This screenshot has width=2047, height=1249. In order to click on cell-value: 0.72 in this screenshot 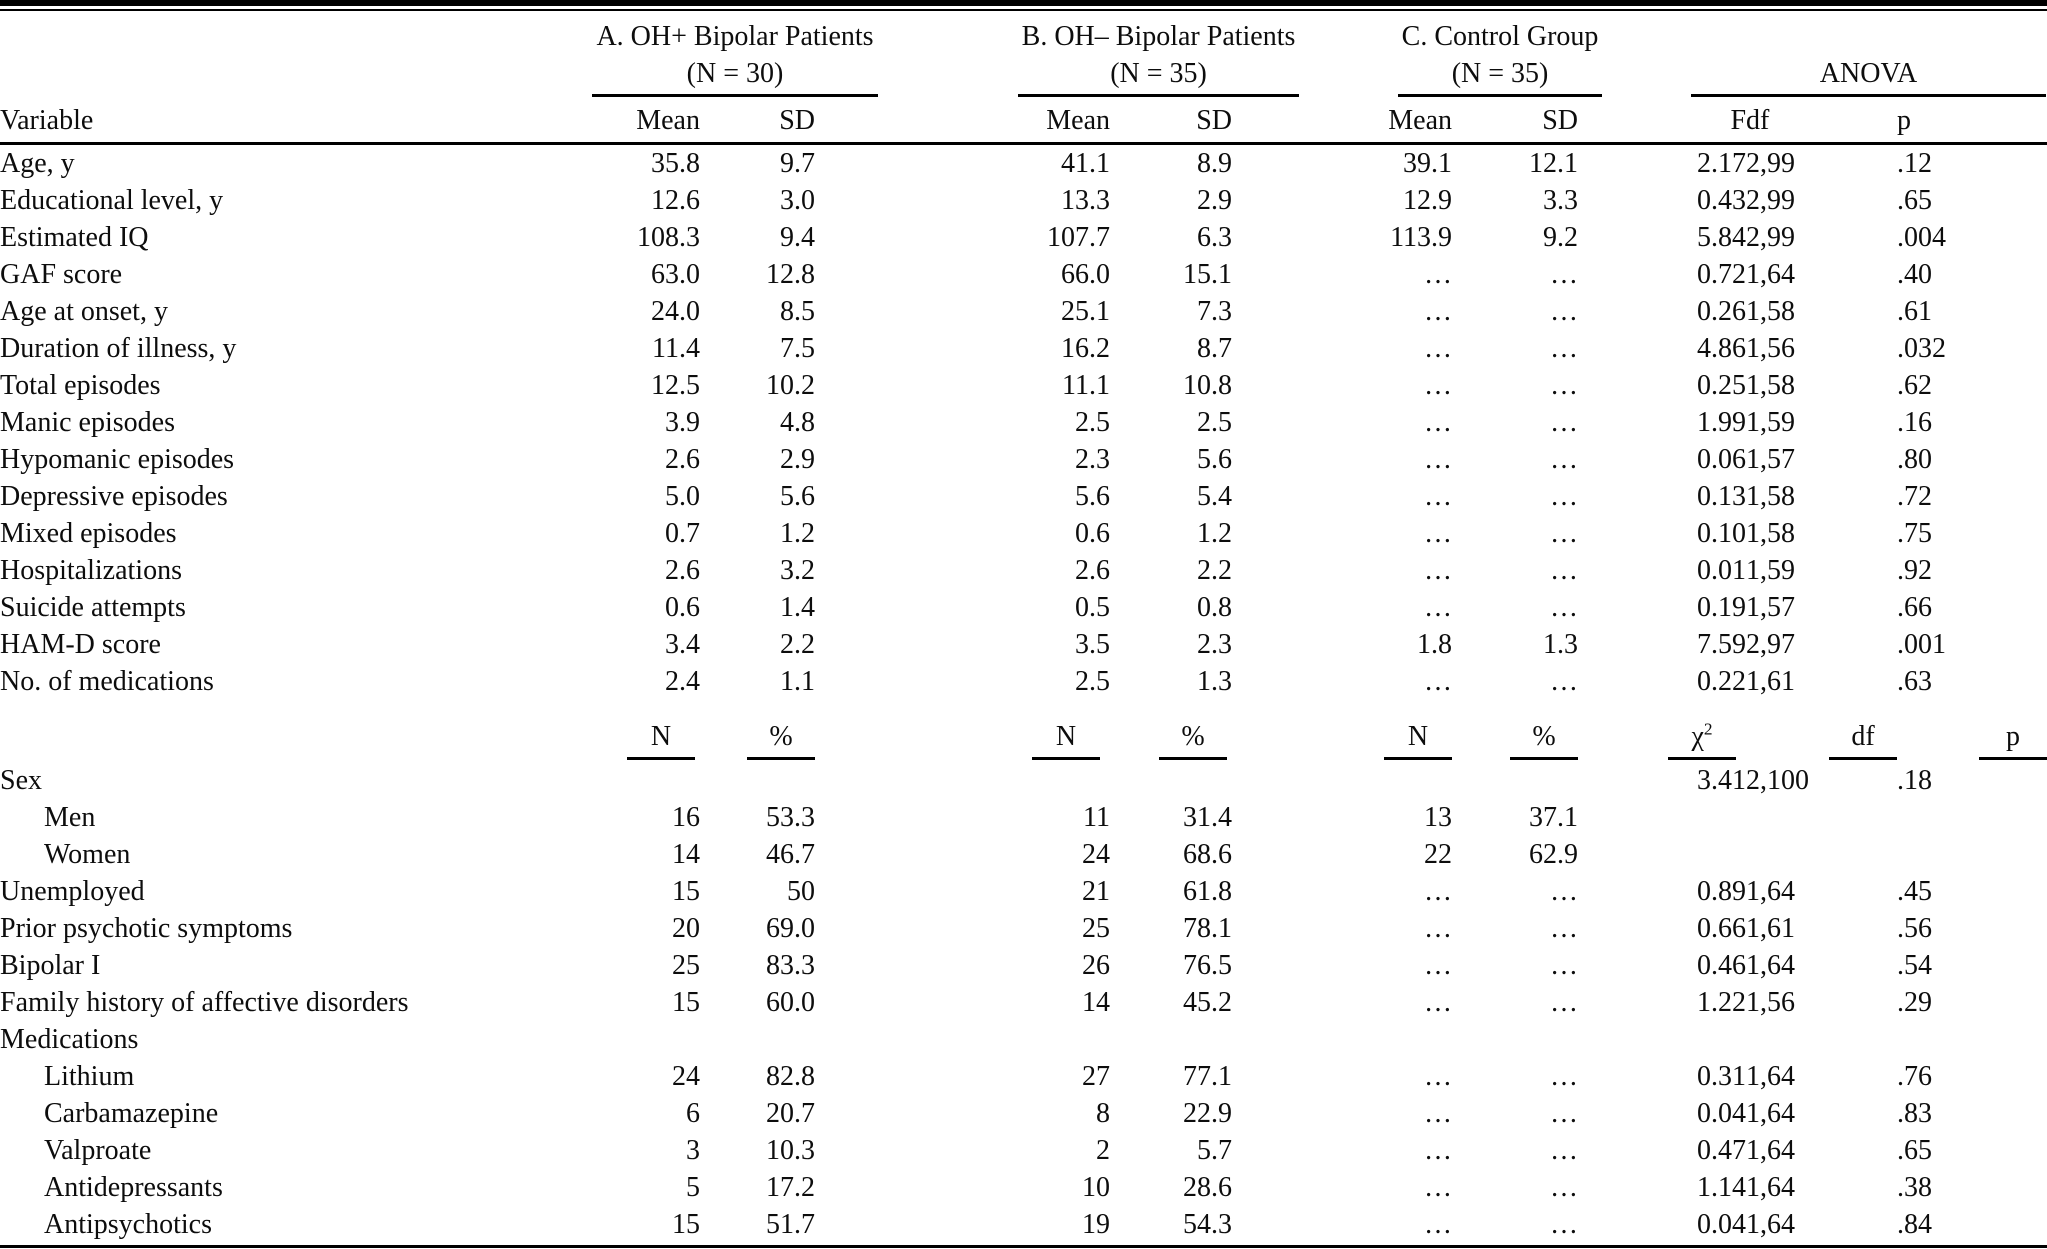, I will do `click(1722, 274)`.